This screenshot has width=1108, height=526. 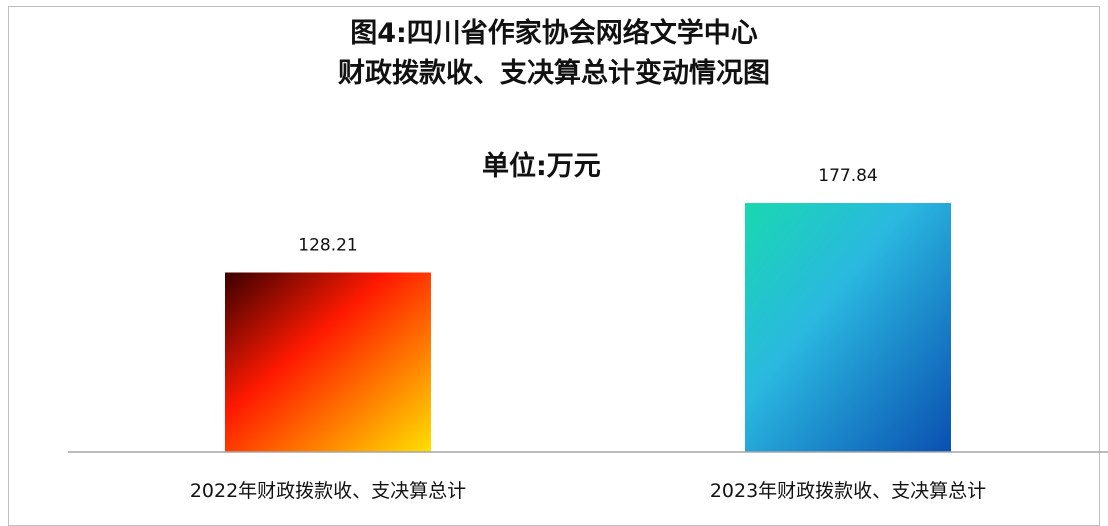 I want to click on bar-value-label-1: 128.21, so click(x=327, y=246).